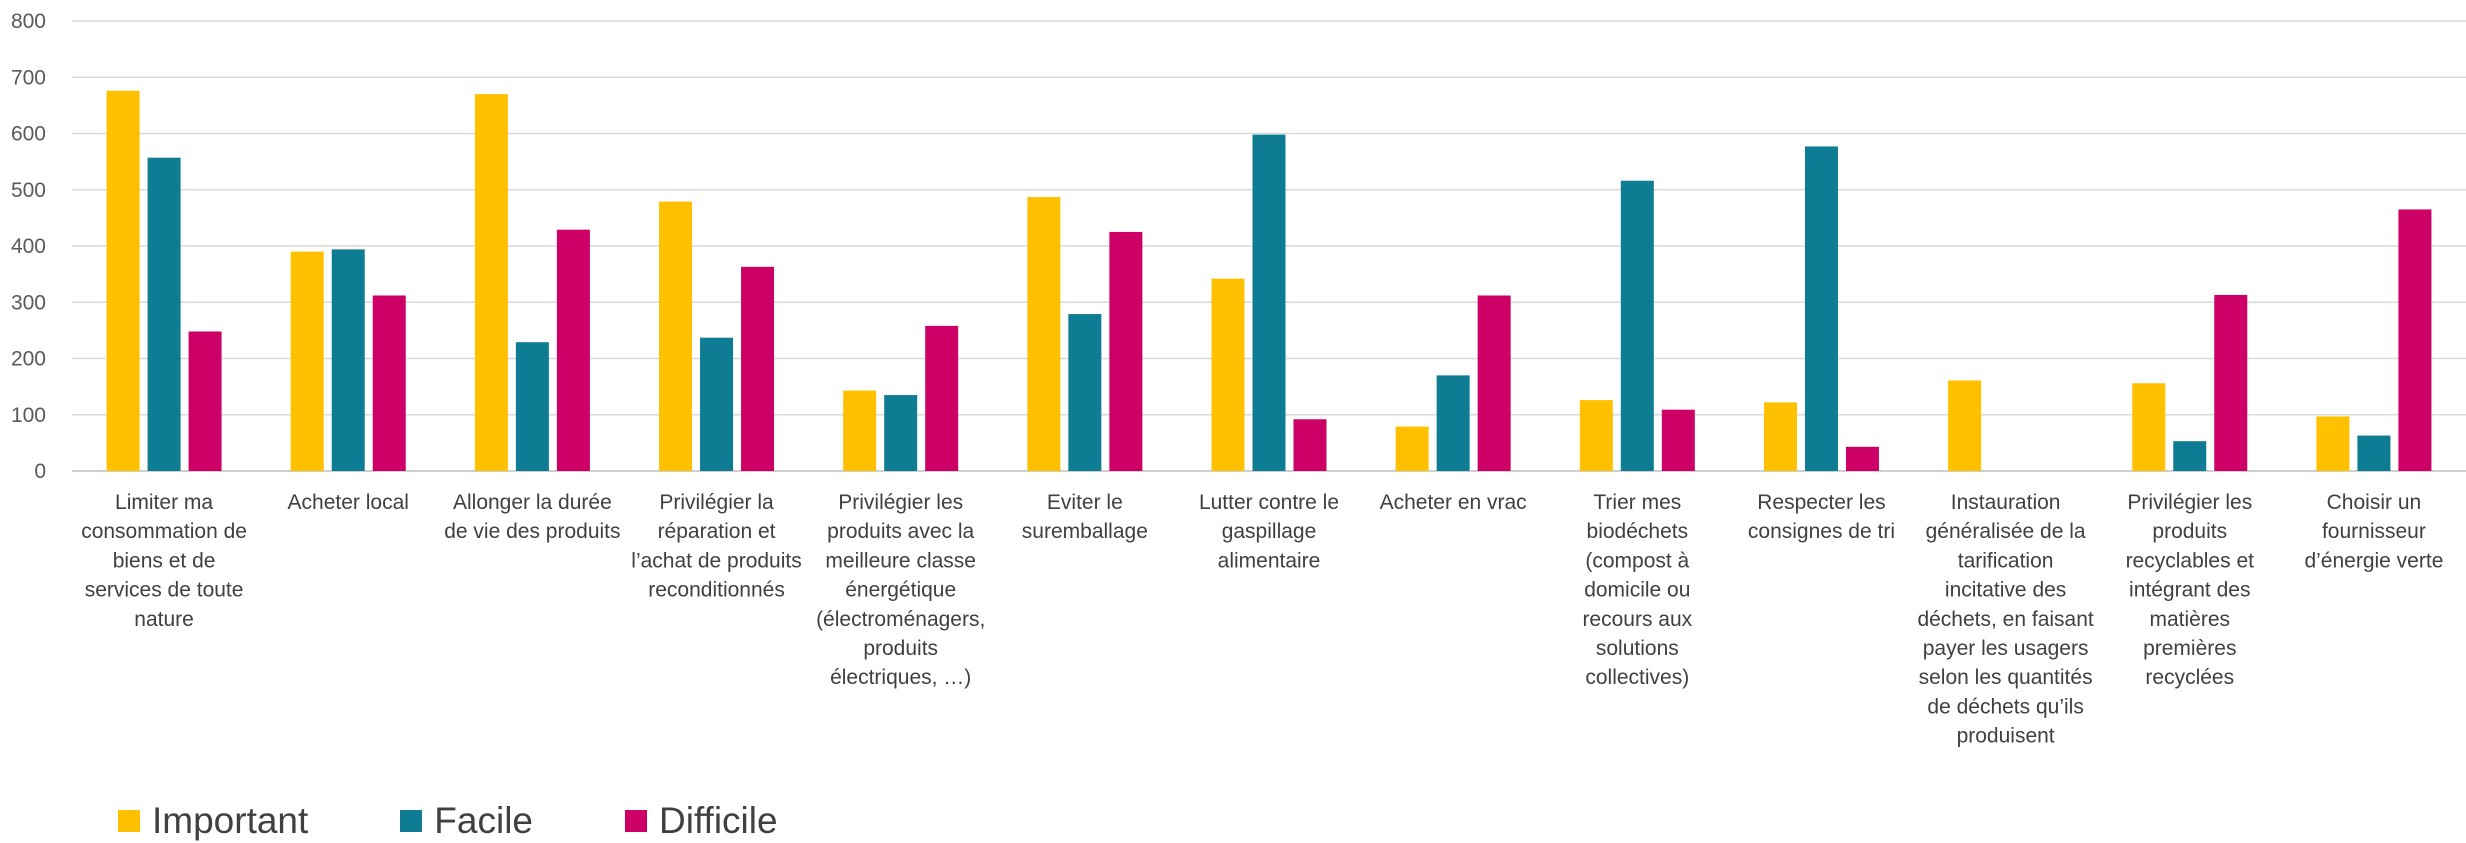 This screenshot has width=2466, height=843. What do you see at coordinates (40, 471) in the screenshot?
I see `y-tick-label: 0` at bounding box center [40, 471].